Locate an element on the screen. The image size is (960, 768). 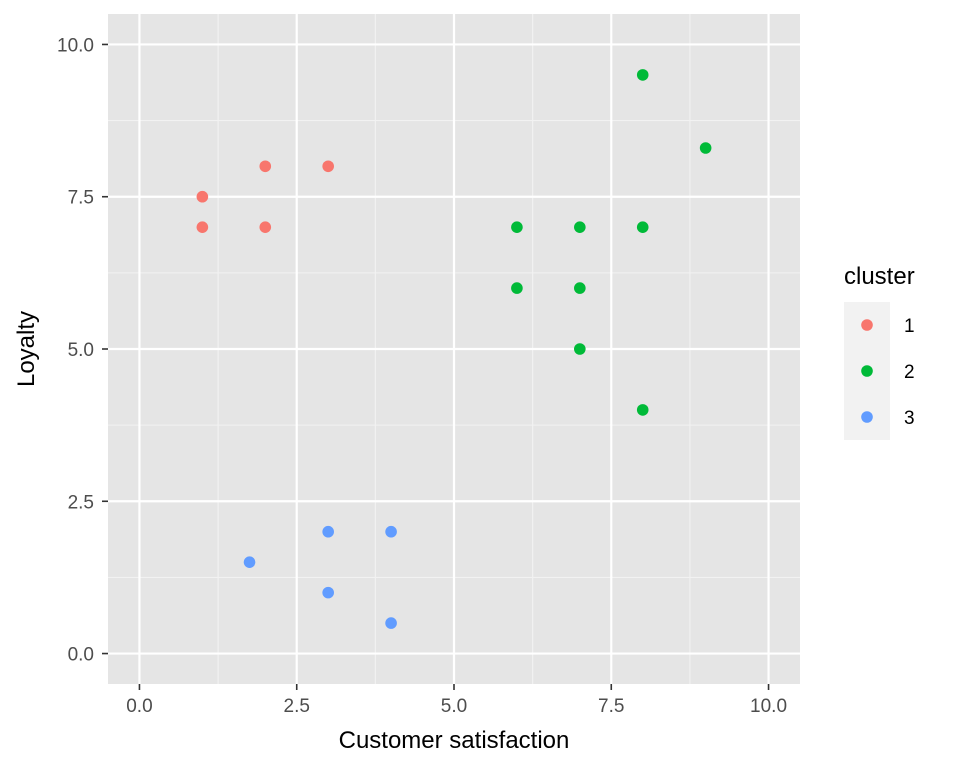
y-axis: 0.0 2.5 5.0 7.5 10.0 is located at coordinates (82, 350).